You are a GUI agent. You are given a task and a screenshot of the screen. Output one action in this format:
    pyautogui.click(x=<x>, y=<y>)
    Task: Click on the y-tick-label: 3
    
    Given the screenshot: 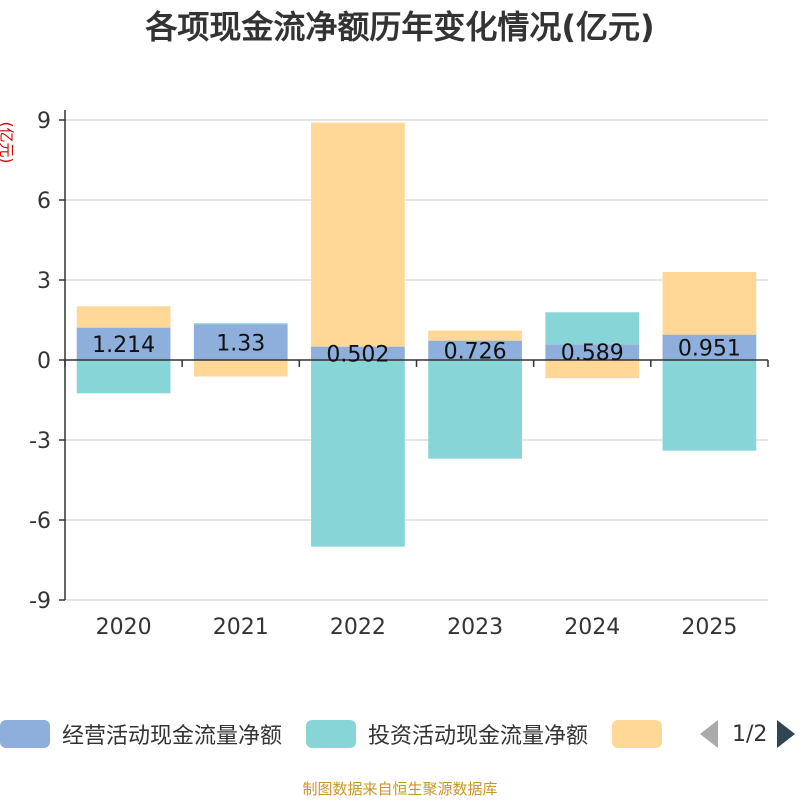 What is the action you would take?
    pyautogui.click(x=44, y=281)
    